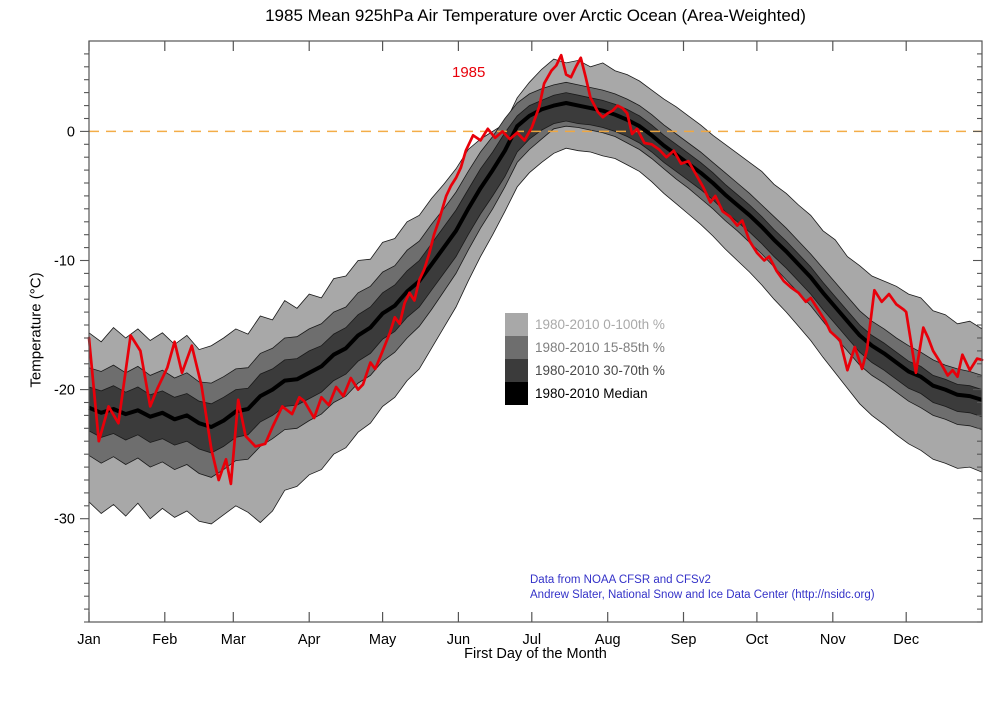 The height and width of the screenshot is (720, 1008). What do you see at coordinates (600, 370) in the screenshot?
I see `legend-label-30-70th: 1980-2010 30-70th %` at bounding box center [600, 370].